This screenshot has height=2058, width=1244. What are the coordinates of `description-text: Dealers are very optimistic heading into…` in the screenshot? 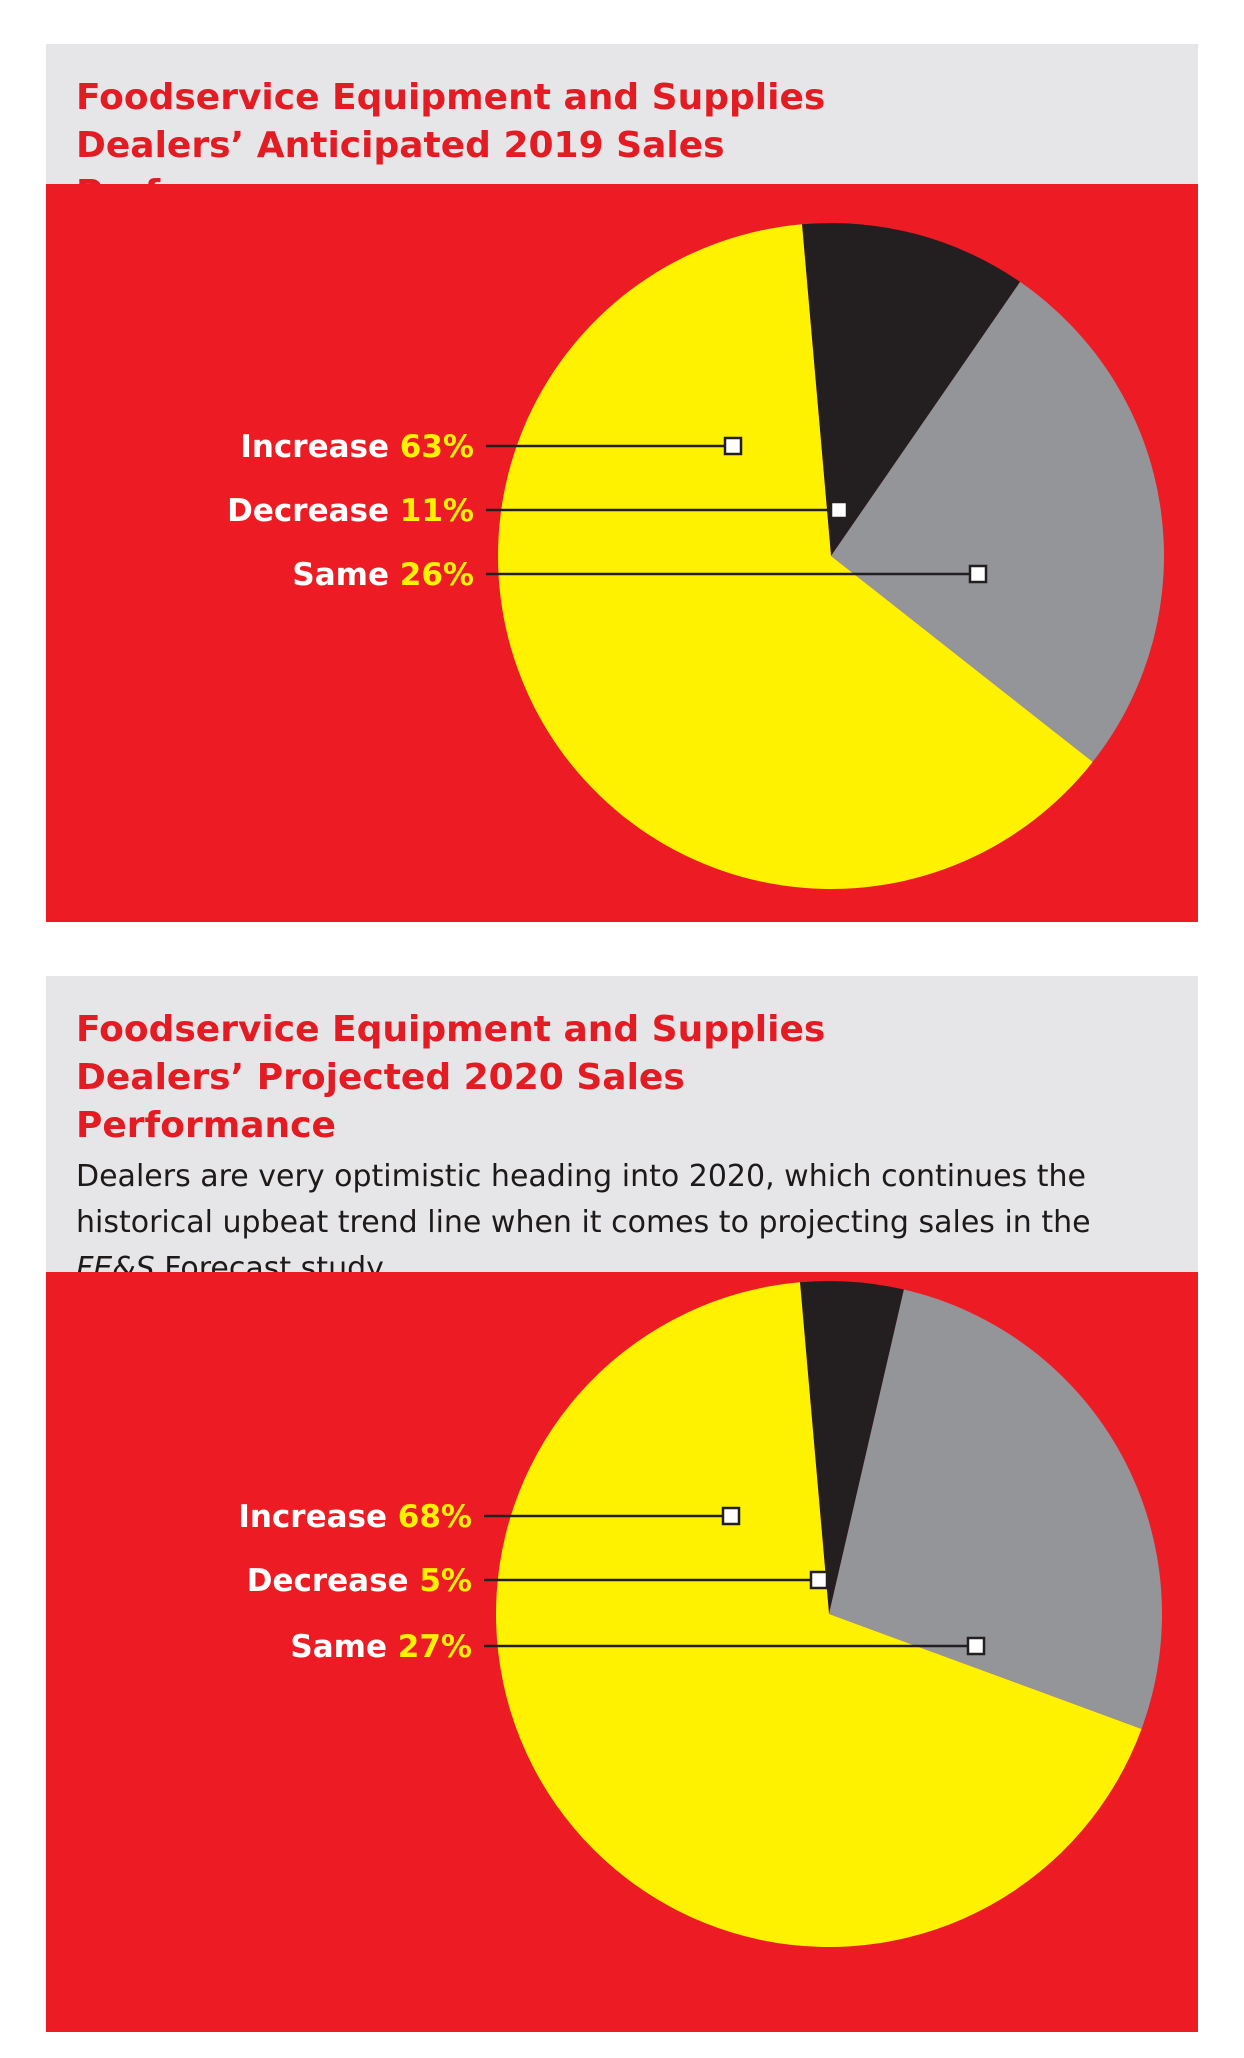 It's located at (583, 1199).